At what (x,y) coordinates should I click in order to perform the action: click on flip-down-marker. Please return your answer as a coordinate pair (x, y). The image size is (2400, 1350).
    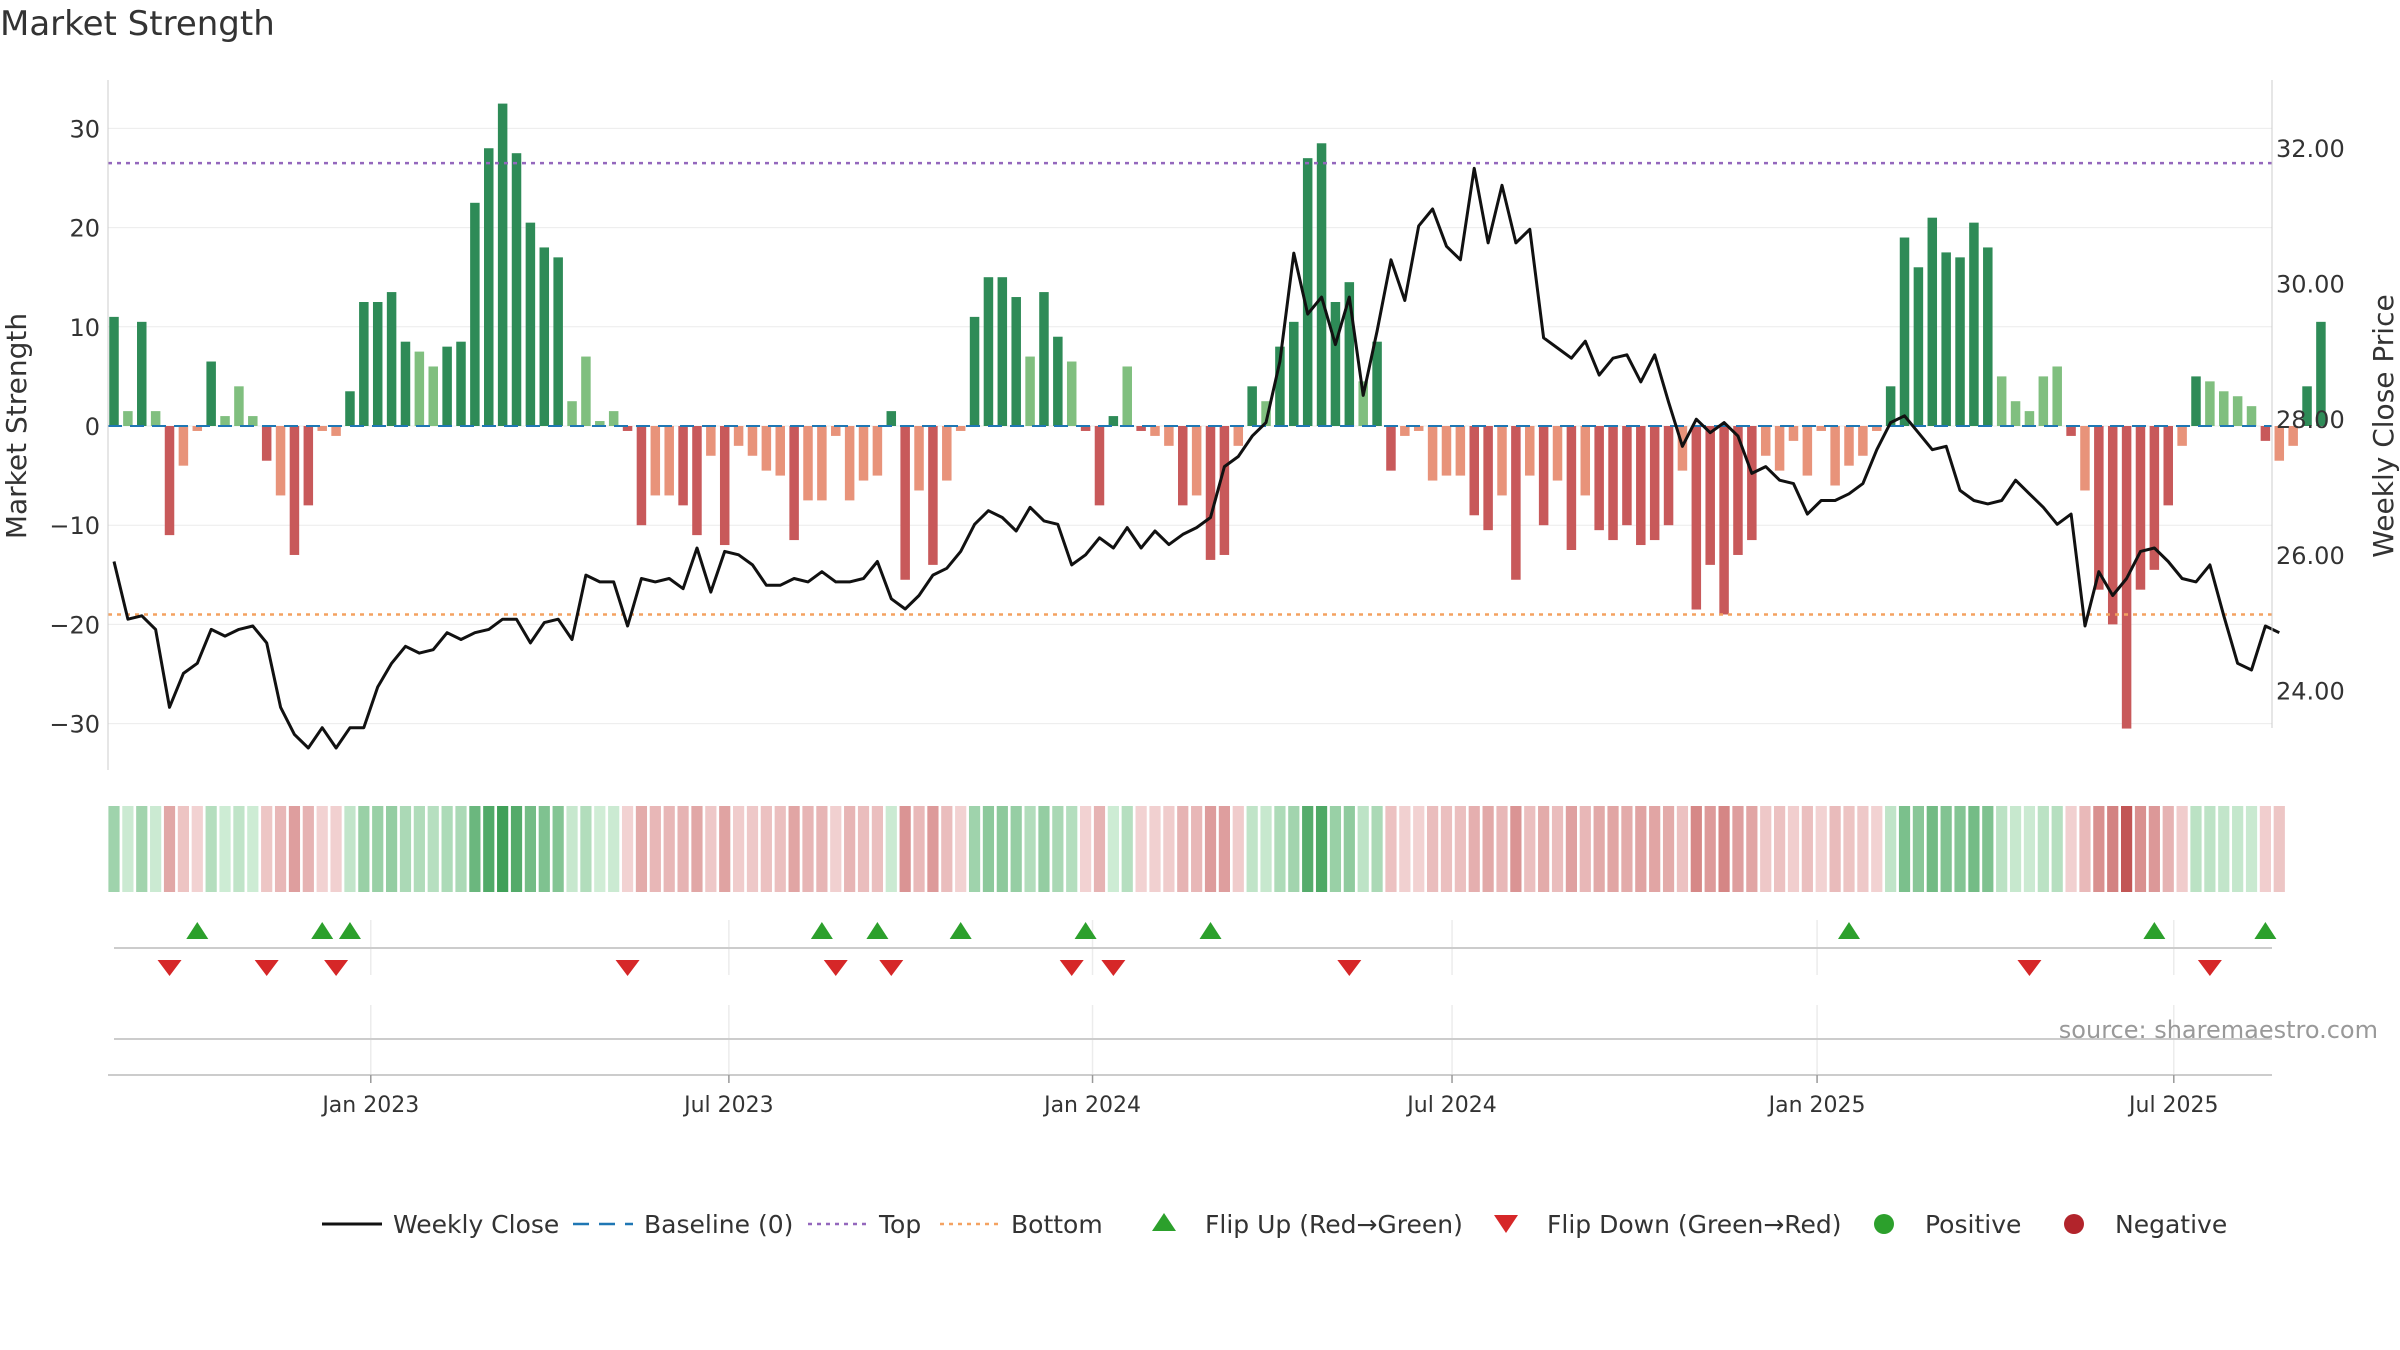
    Looking at the image, I should click on (835, 968).